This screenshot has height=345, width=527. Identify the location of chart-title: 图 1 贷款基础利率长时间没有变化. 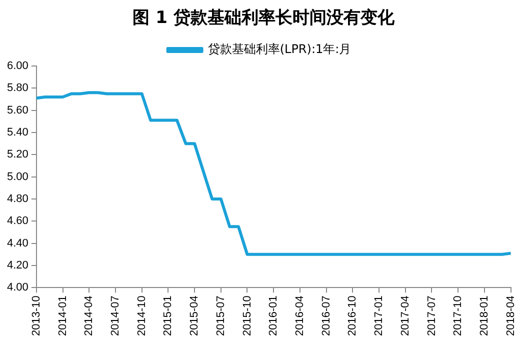
(264, 18).